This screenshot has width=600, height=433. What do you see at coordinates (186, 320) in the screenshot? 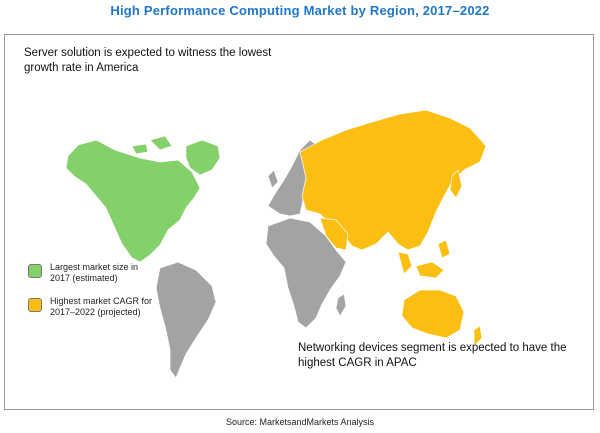
I see `region-south-america` at bounding box center [186, 320].